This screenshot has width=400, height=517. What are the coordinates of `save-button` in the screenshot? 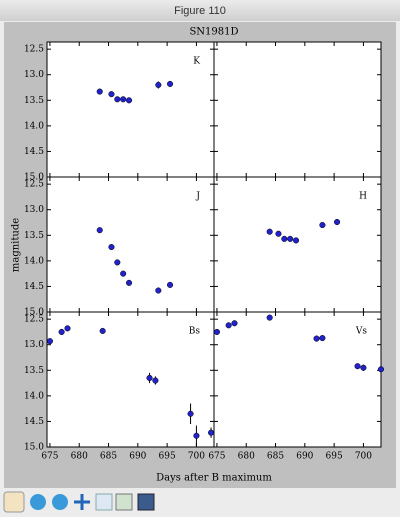 It's located at (146, 502).